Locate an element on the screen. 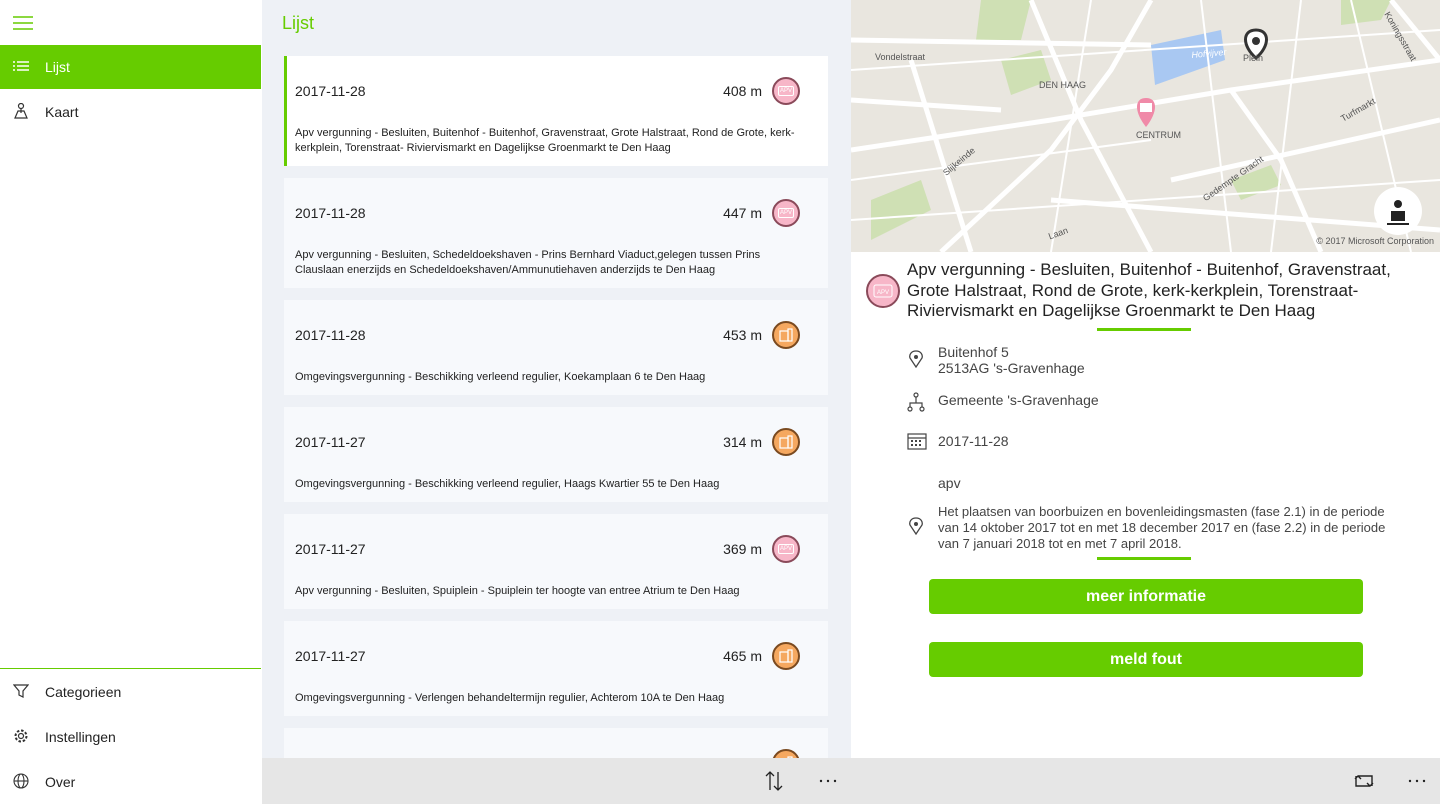 The height and width of the screenshot is (804, 1440). map-label: CENTRUM is located at coordinates (1158, 135).